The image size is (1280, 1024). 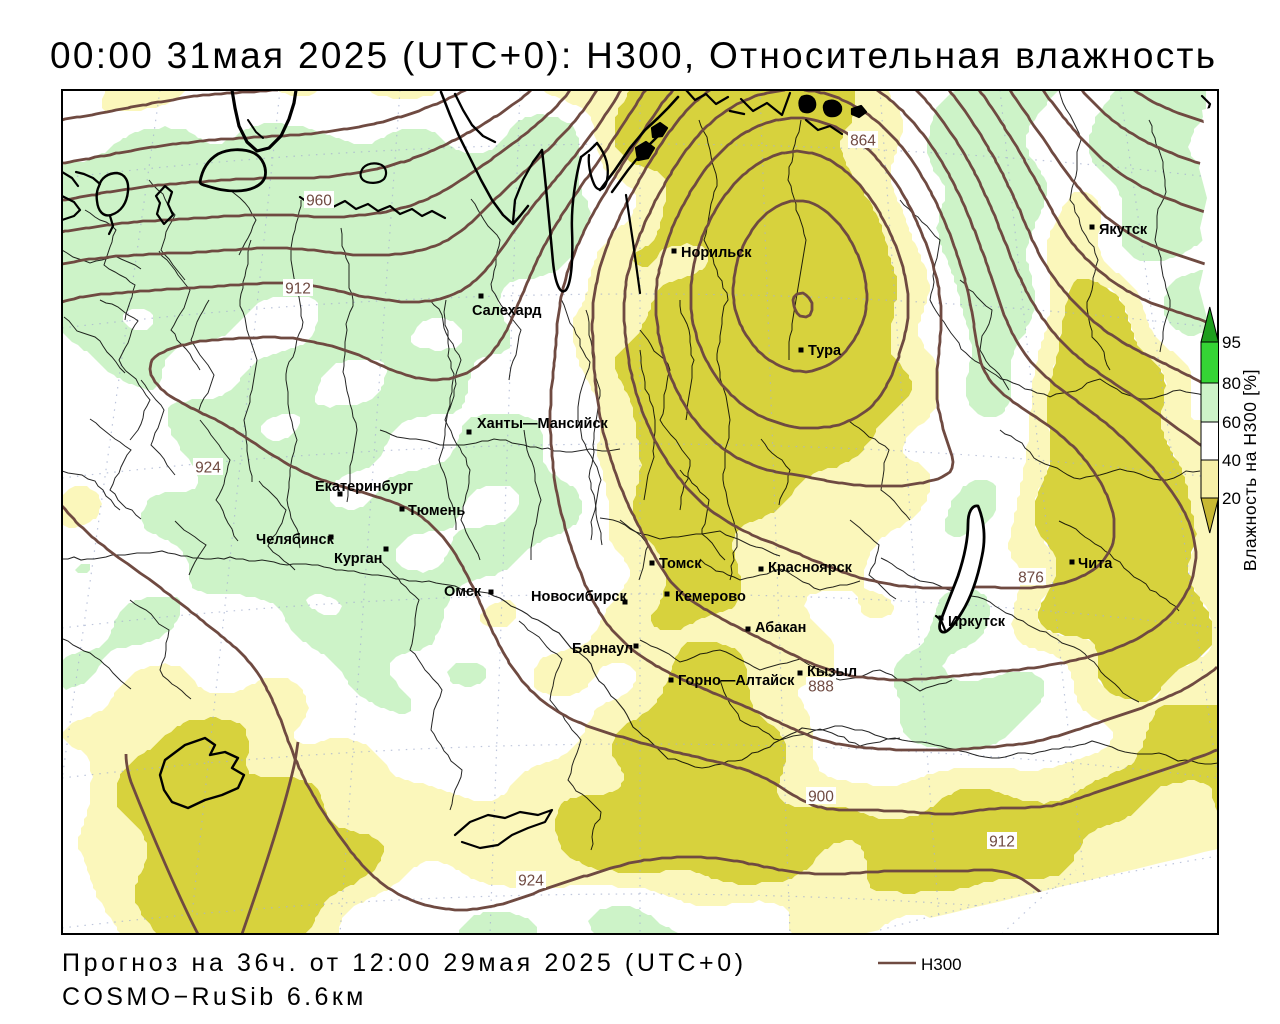 What do you see at coordinates (821, 687) in the screenshot?
I see `svg-text: 888` at bounding box center [821, 687].